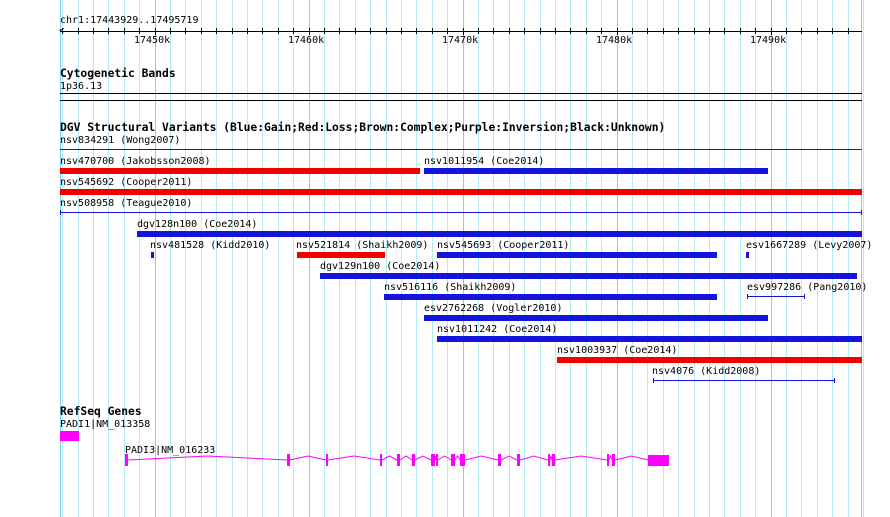 The height and width of the screenshot is (517, 890). Describe the element at coordinates (240, 171) in the screenshot. I see `feature-nsv470700` at that location.